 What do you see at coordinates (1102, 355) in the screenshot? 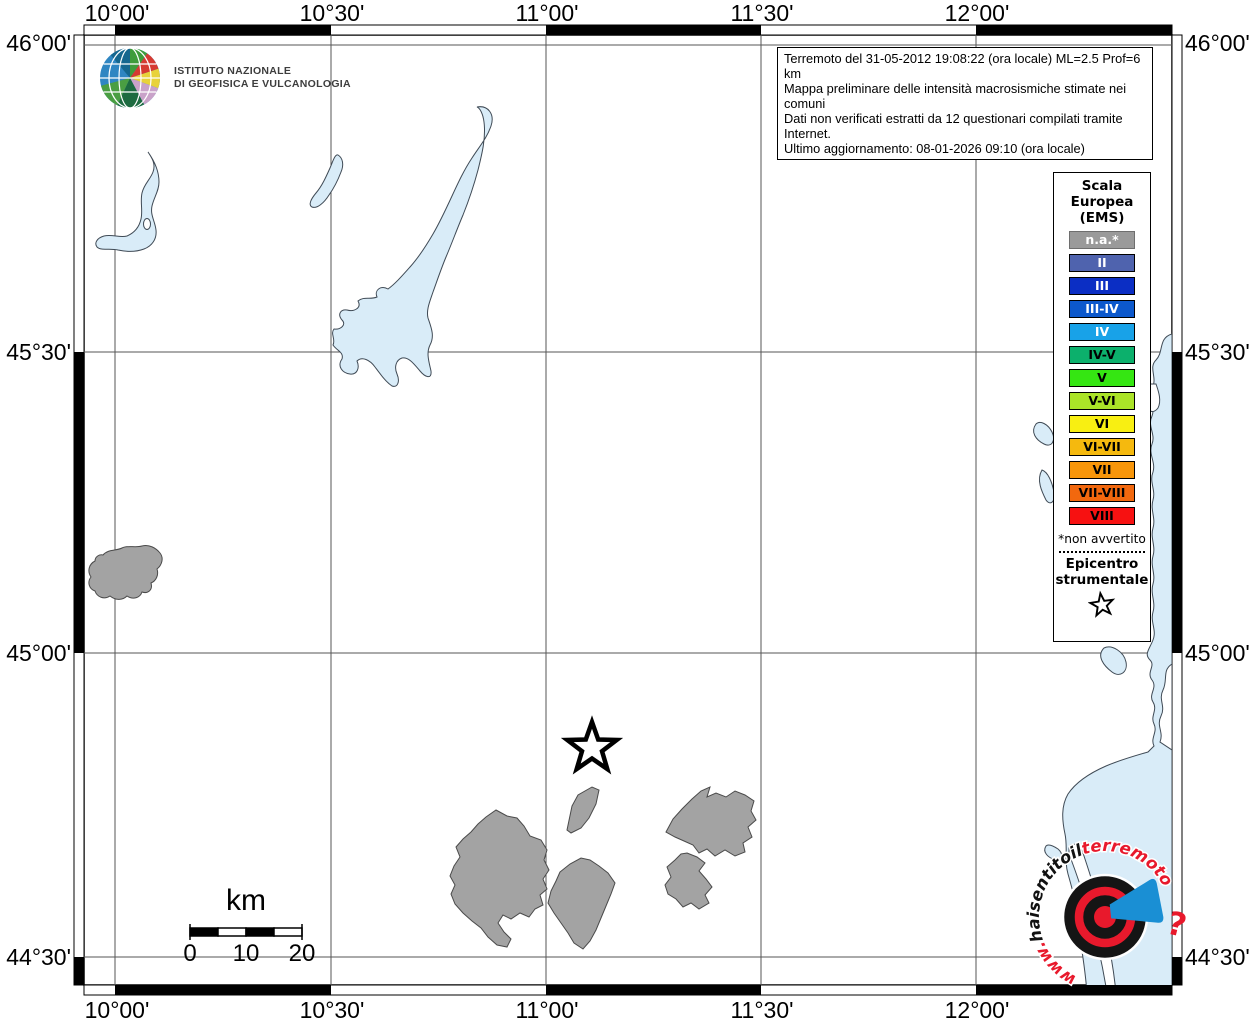
I see `legend-chip-IV-V: IV-V` at bounding box center [1102, 355].